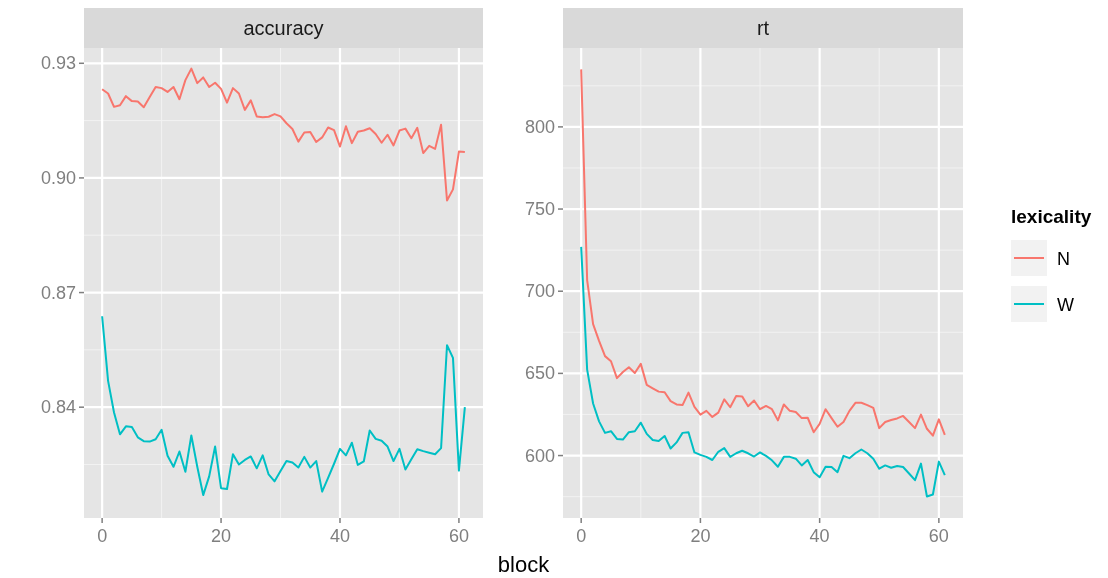 The image size is (1108, 578). Describe the element at coordinates (58, 407) in the screenshot. I see `y-tick-label: 0.84` at that location.